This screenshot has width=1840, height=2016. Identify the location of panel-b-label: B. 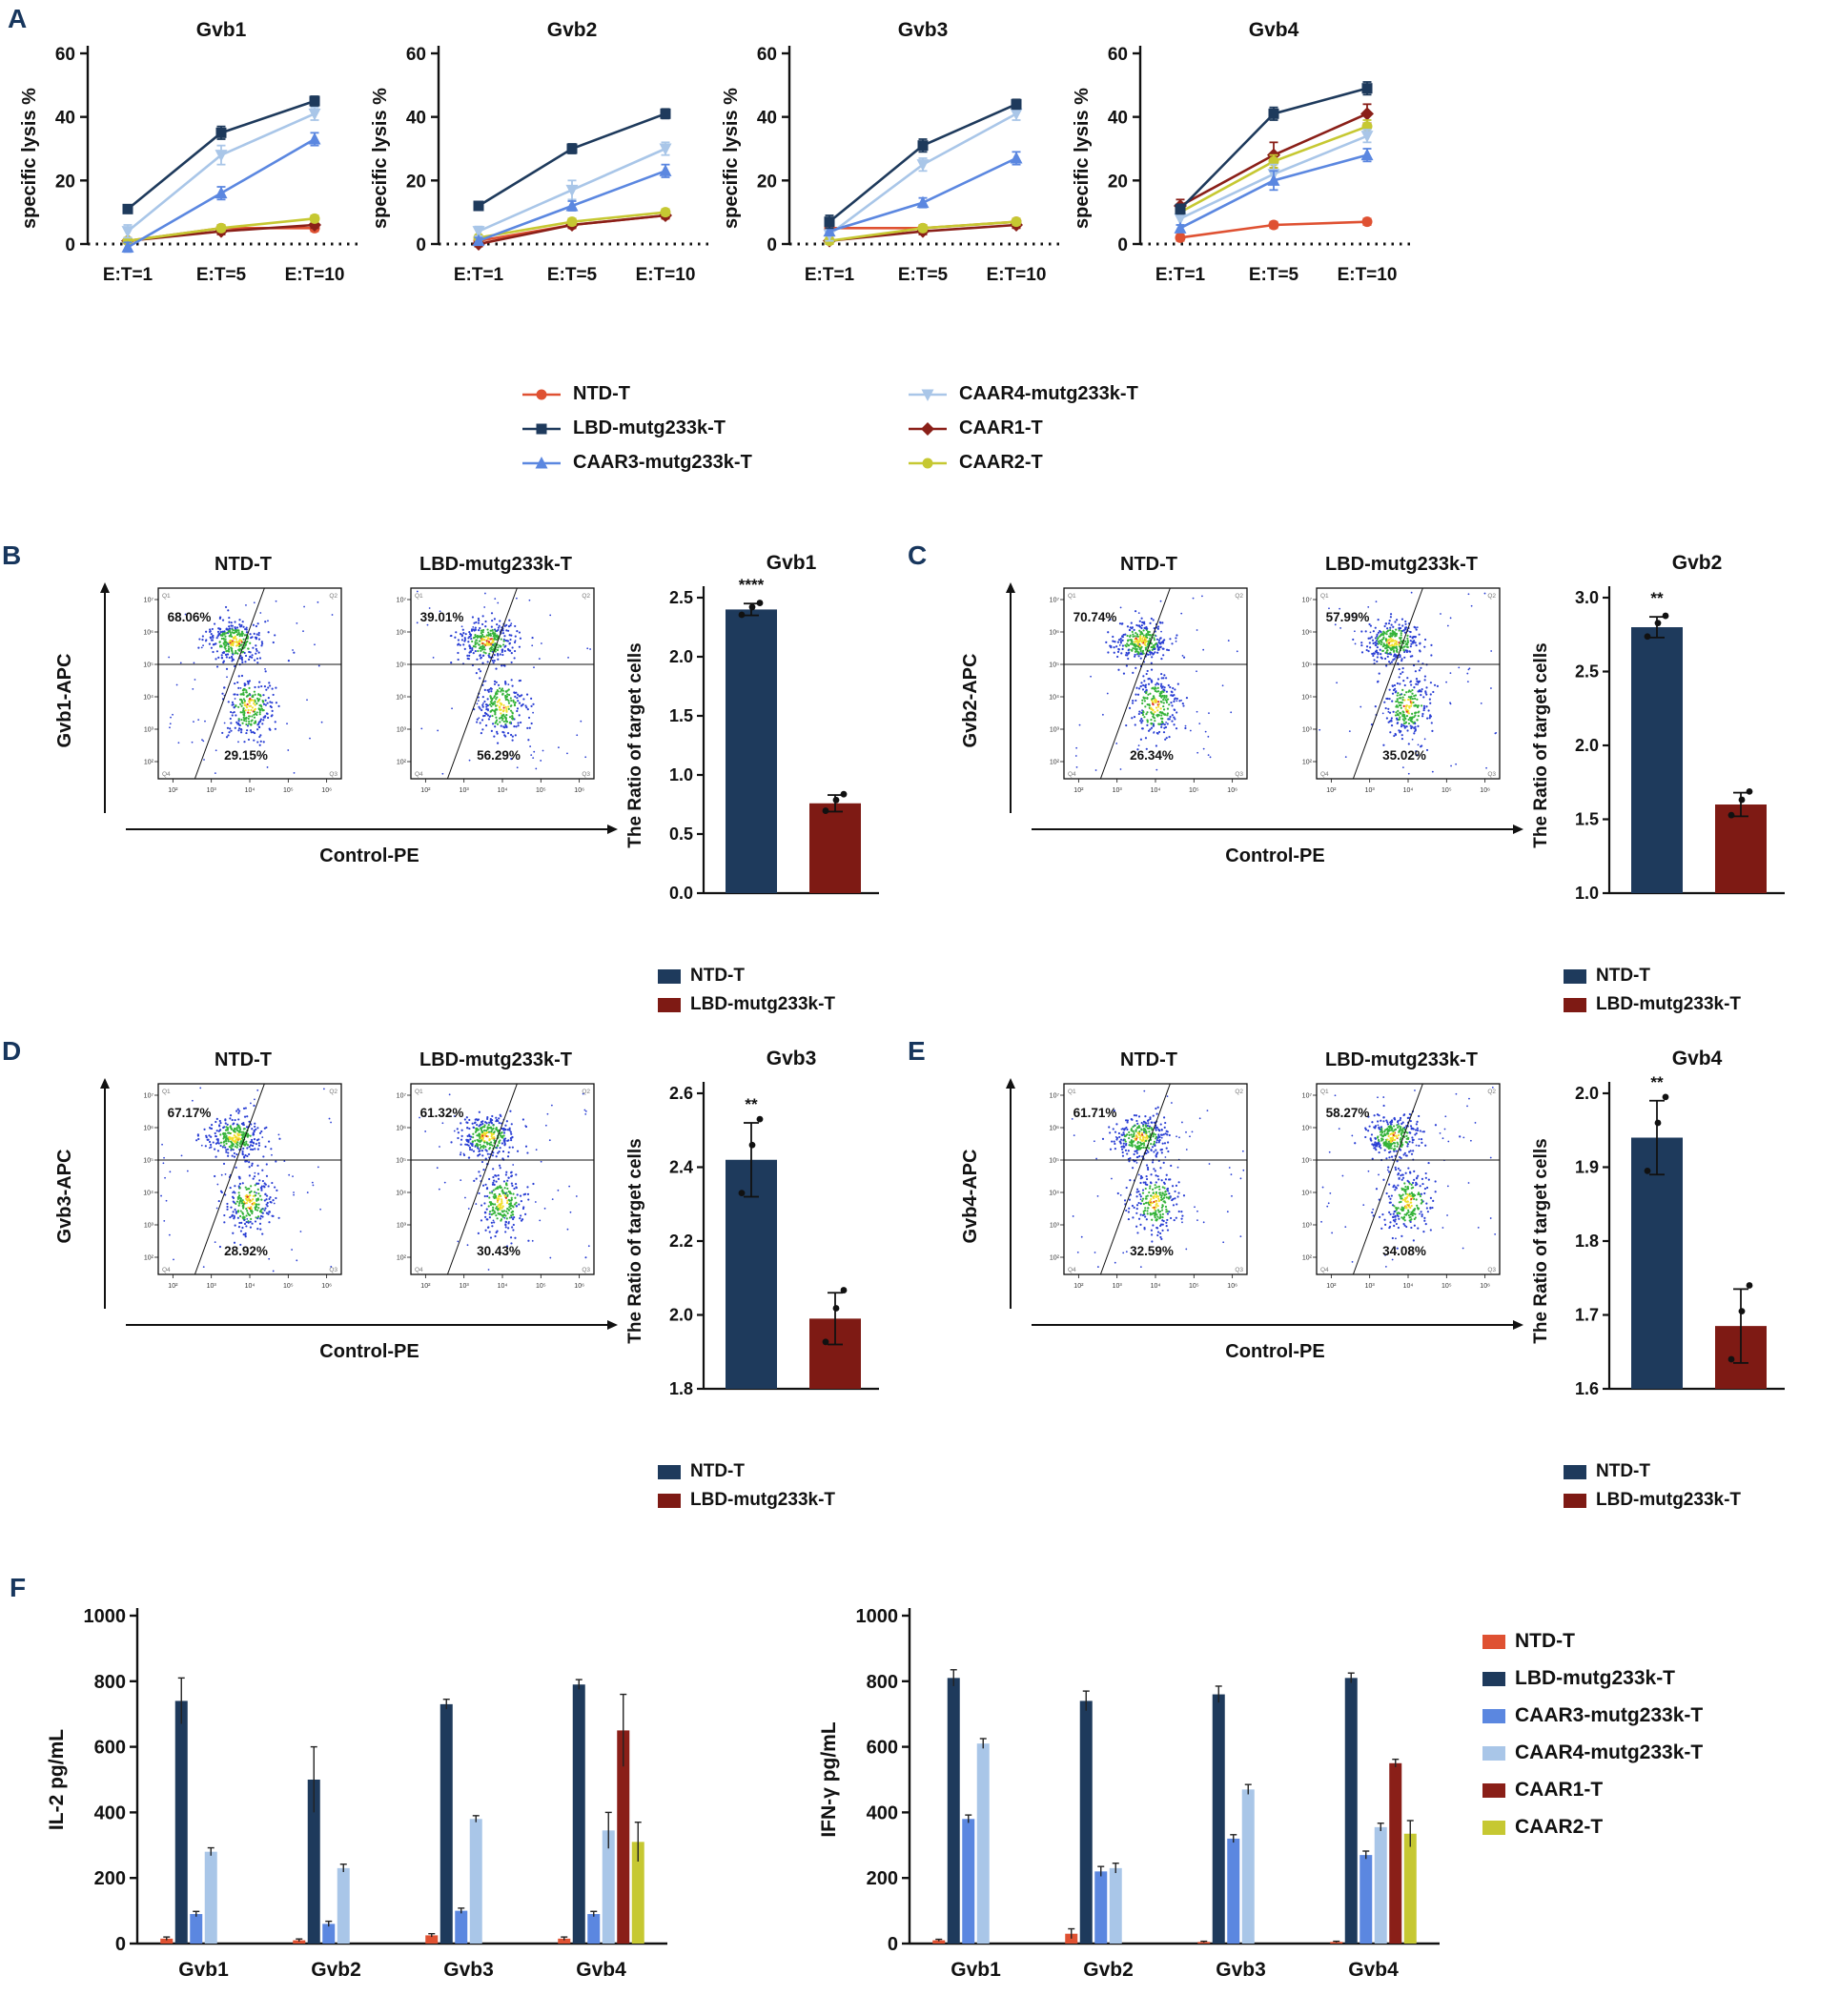
(12, 555).